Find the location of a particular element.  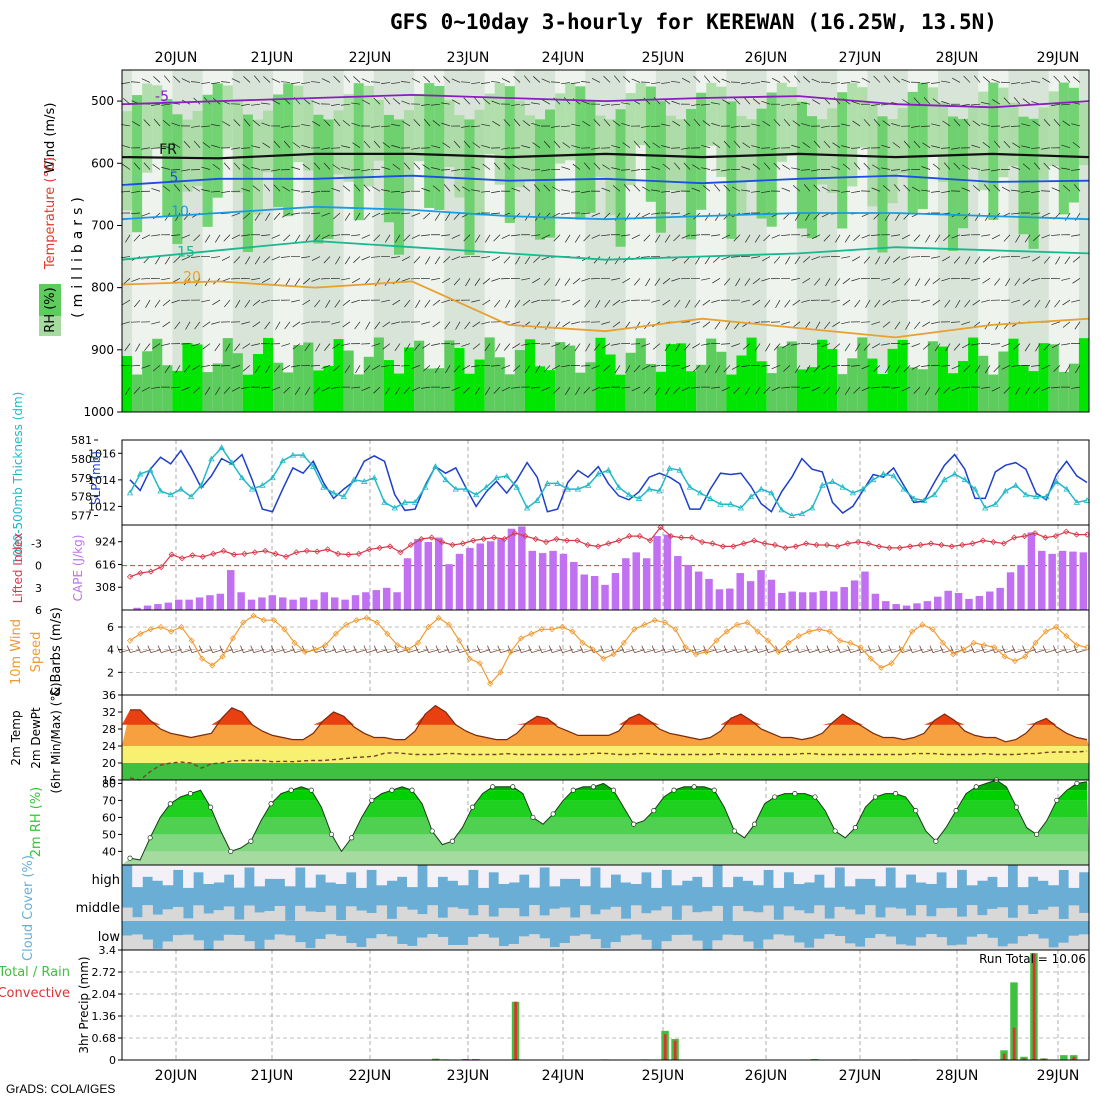

wind10m-panel: 246 10m Wind Speed & Barbs (m/s) is located at coordinates (550, 652).